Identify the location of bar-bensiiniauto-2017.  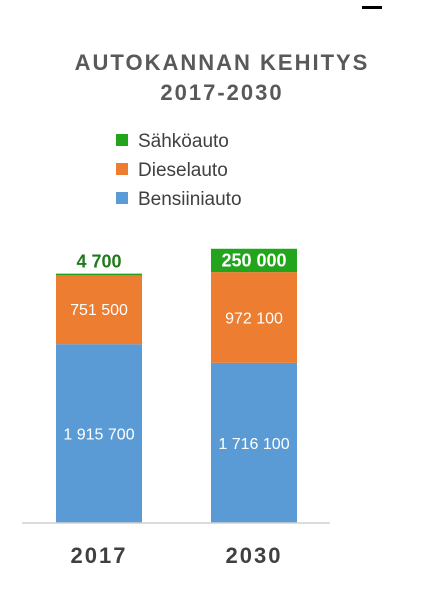
(99, 433).